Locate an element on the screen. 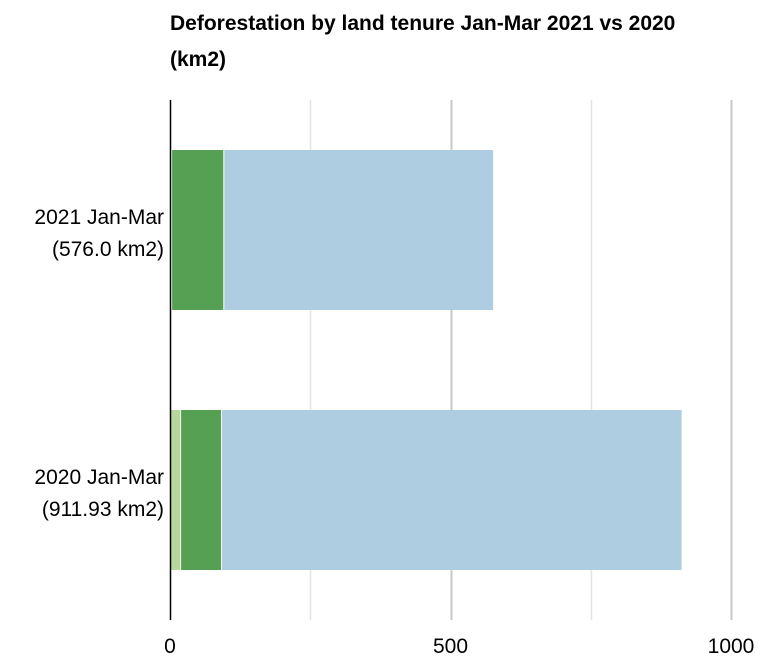 The image size is (775, 665). x-tick-labels: 0 500 1000 is located at coordinates (459, 646).